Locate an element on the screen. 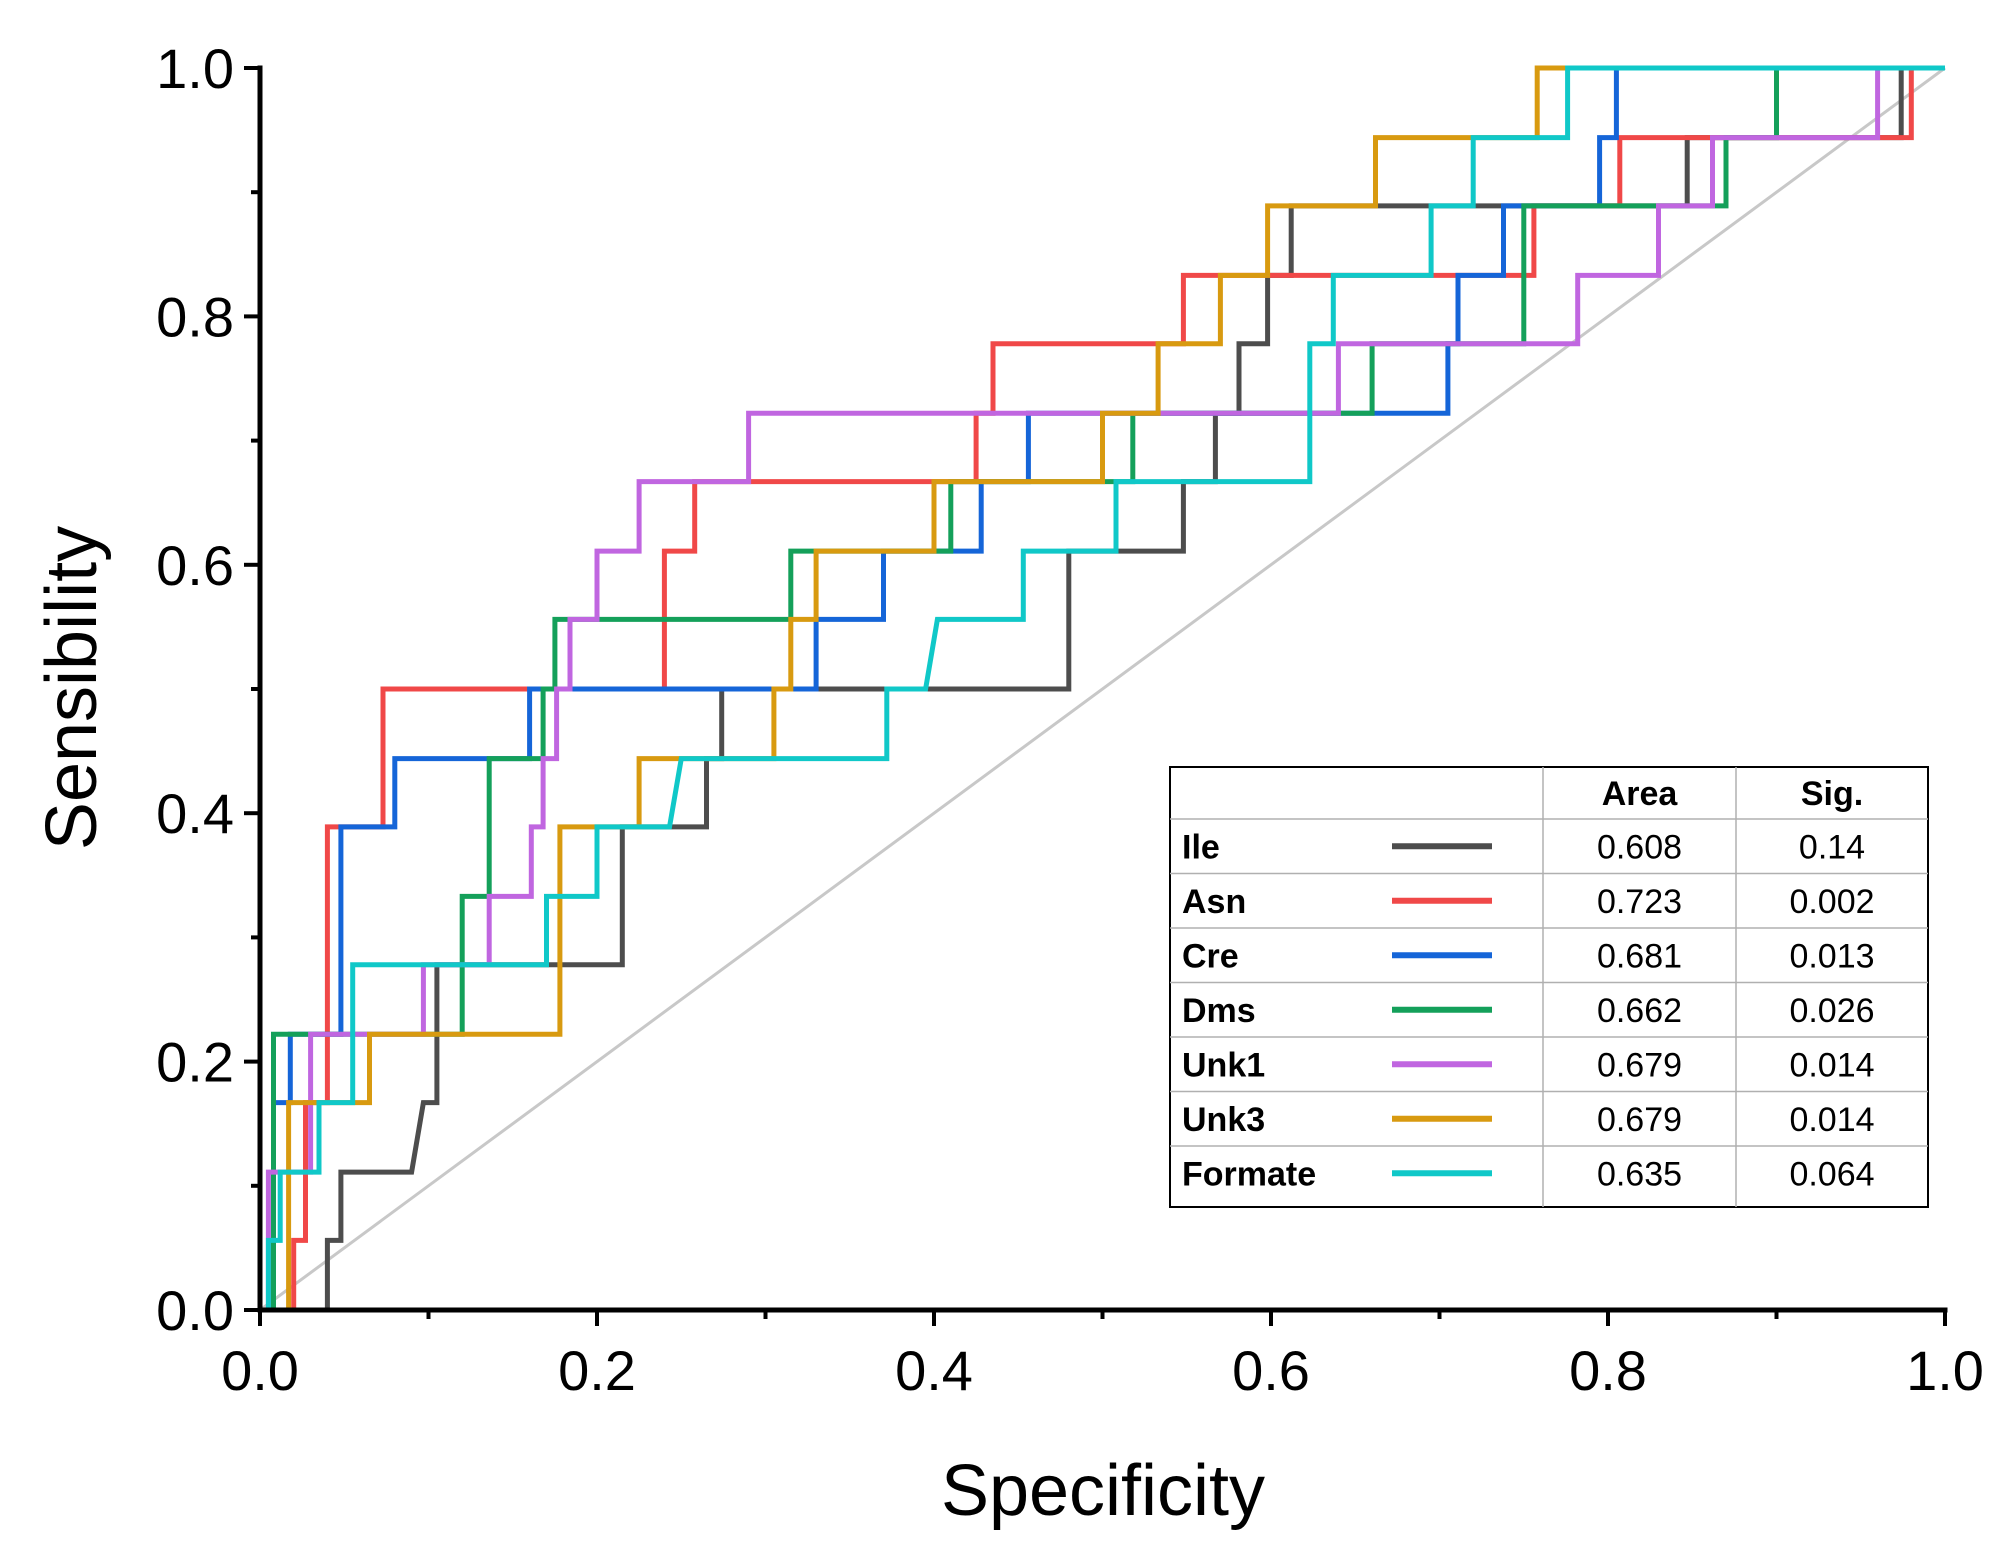 The image size is (2016, 1549). x-tick-label: 0.6 is located at coordinates (1271, 1370).